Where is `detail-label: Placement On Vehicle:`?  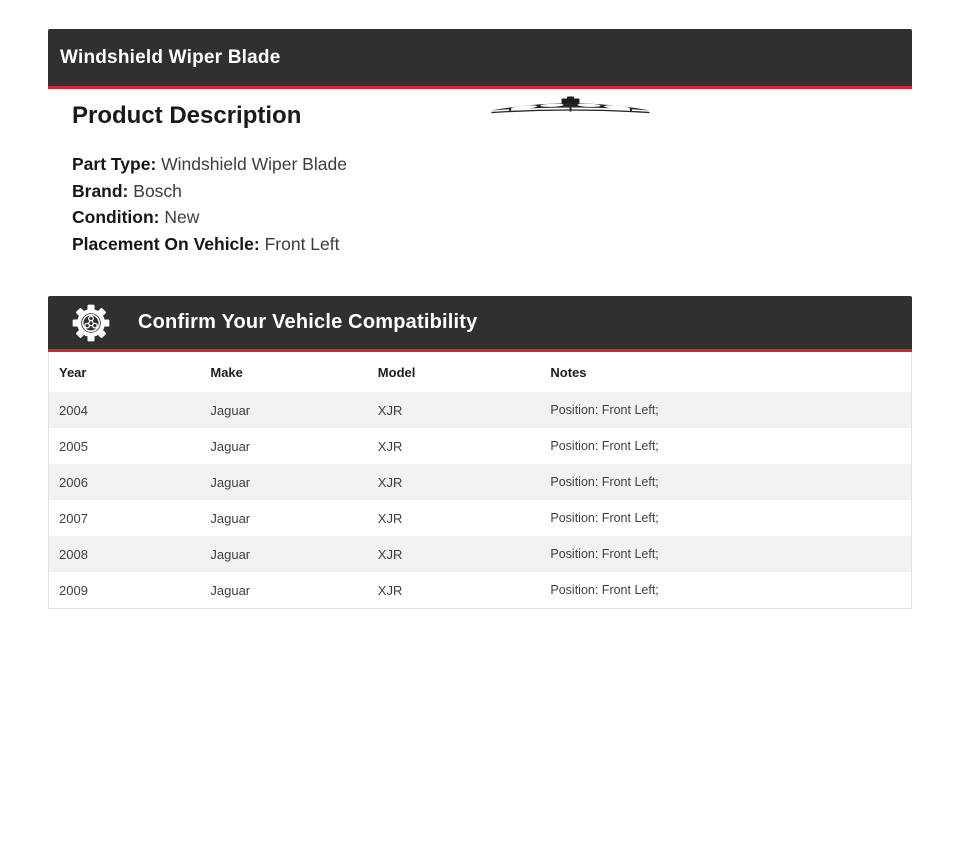 detail-label: Placement On Vehicle: is located at coordinates (166, 243).